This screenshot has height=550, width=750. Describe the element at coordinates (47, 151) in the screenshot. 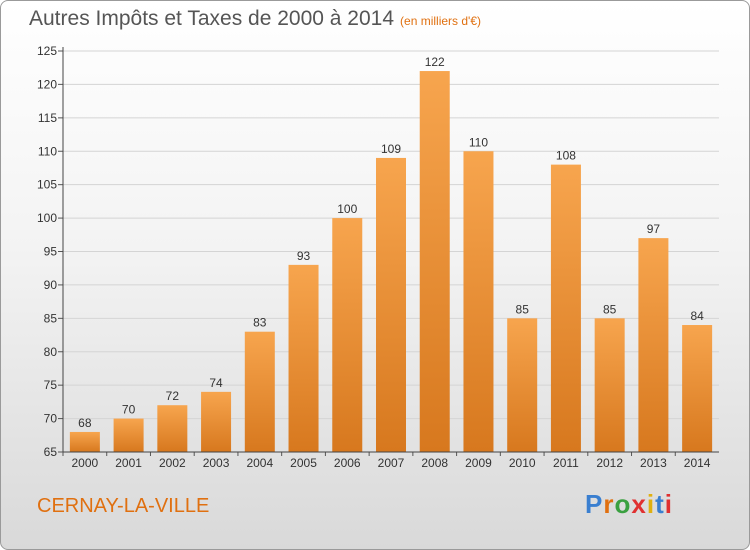

I see `y-tick-label: 110` at that location.